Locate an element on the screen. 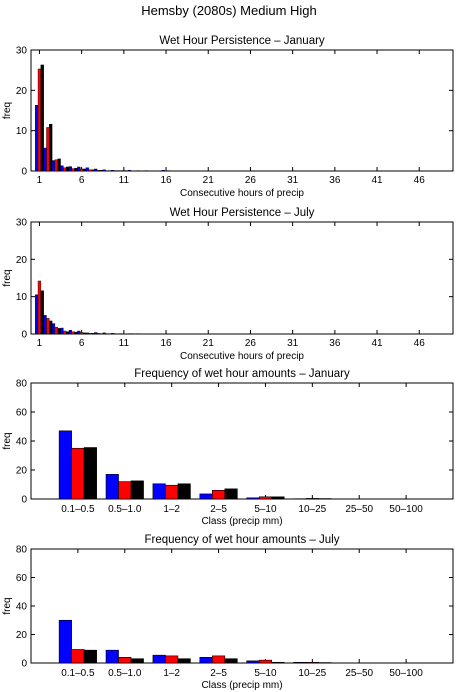  chart1-xlabel: Consecutive hours of precip is located at coordinates (242, 193).